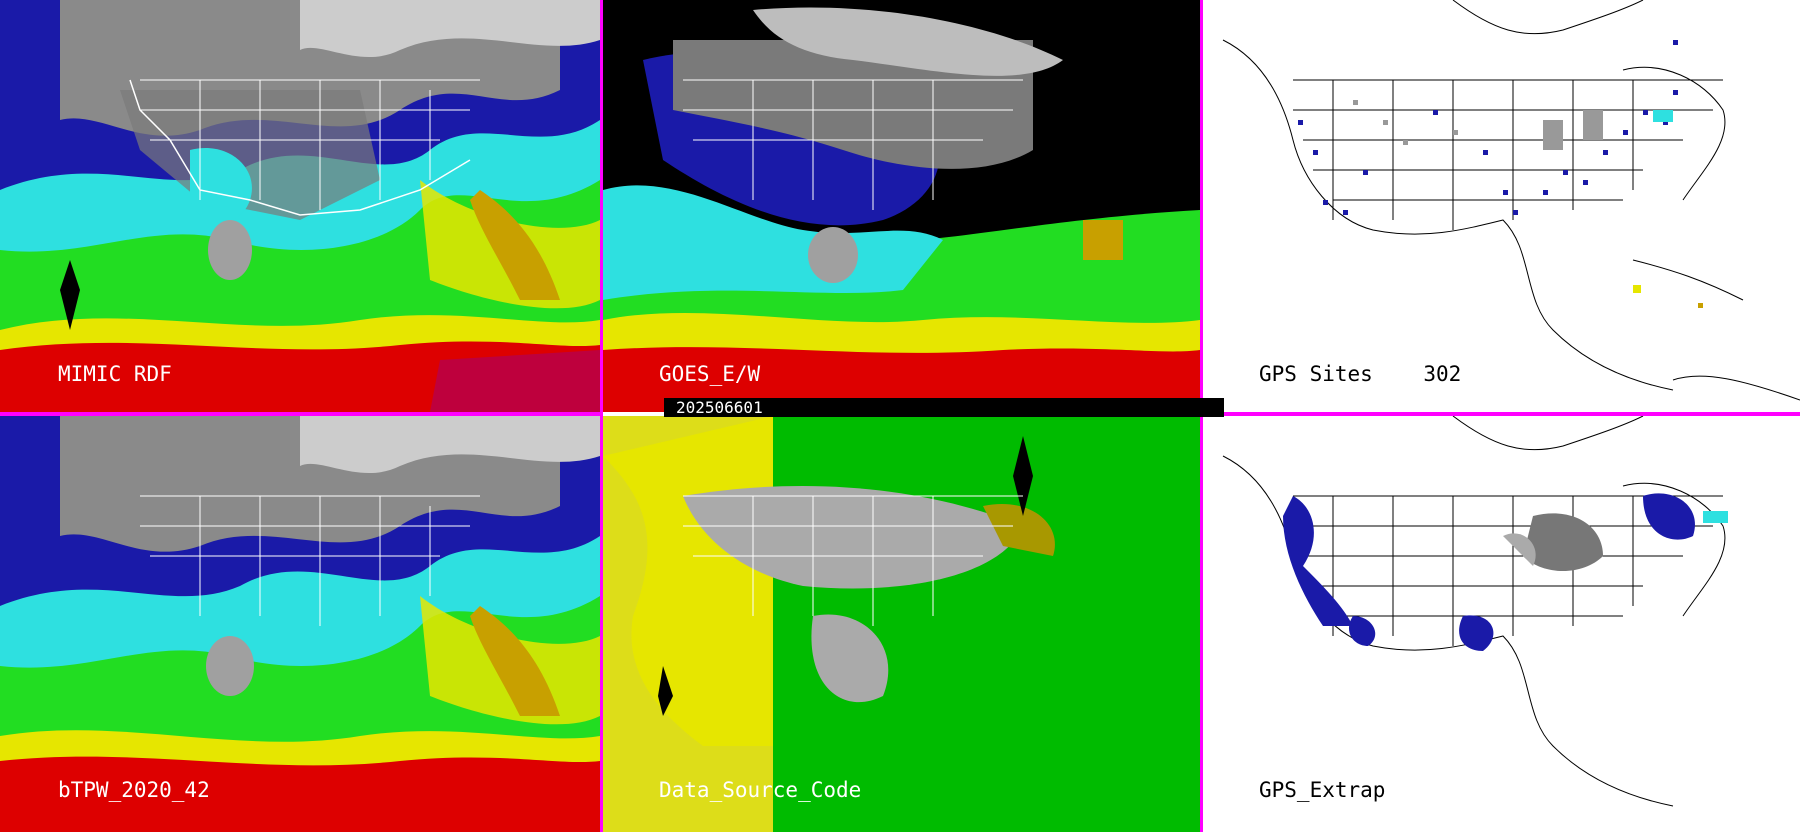  I want to click on data-source-label: Data_Source_Code, so click(760, 790).